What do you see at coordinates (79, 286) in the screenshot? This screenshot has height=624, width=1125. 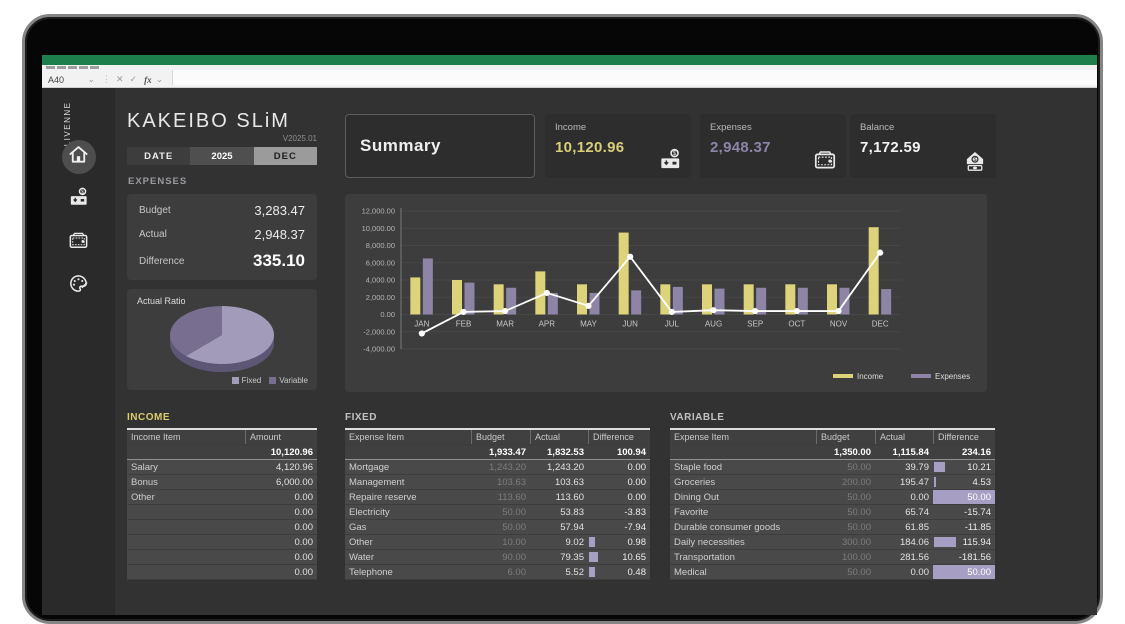 I see `sidebar-item-theme` at bounding box center [79, 286].